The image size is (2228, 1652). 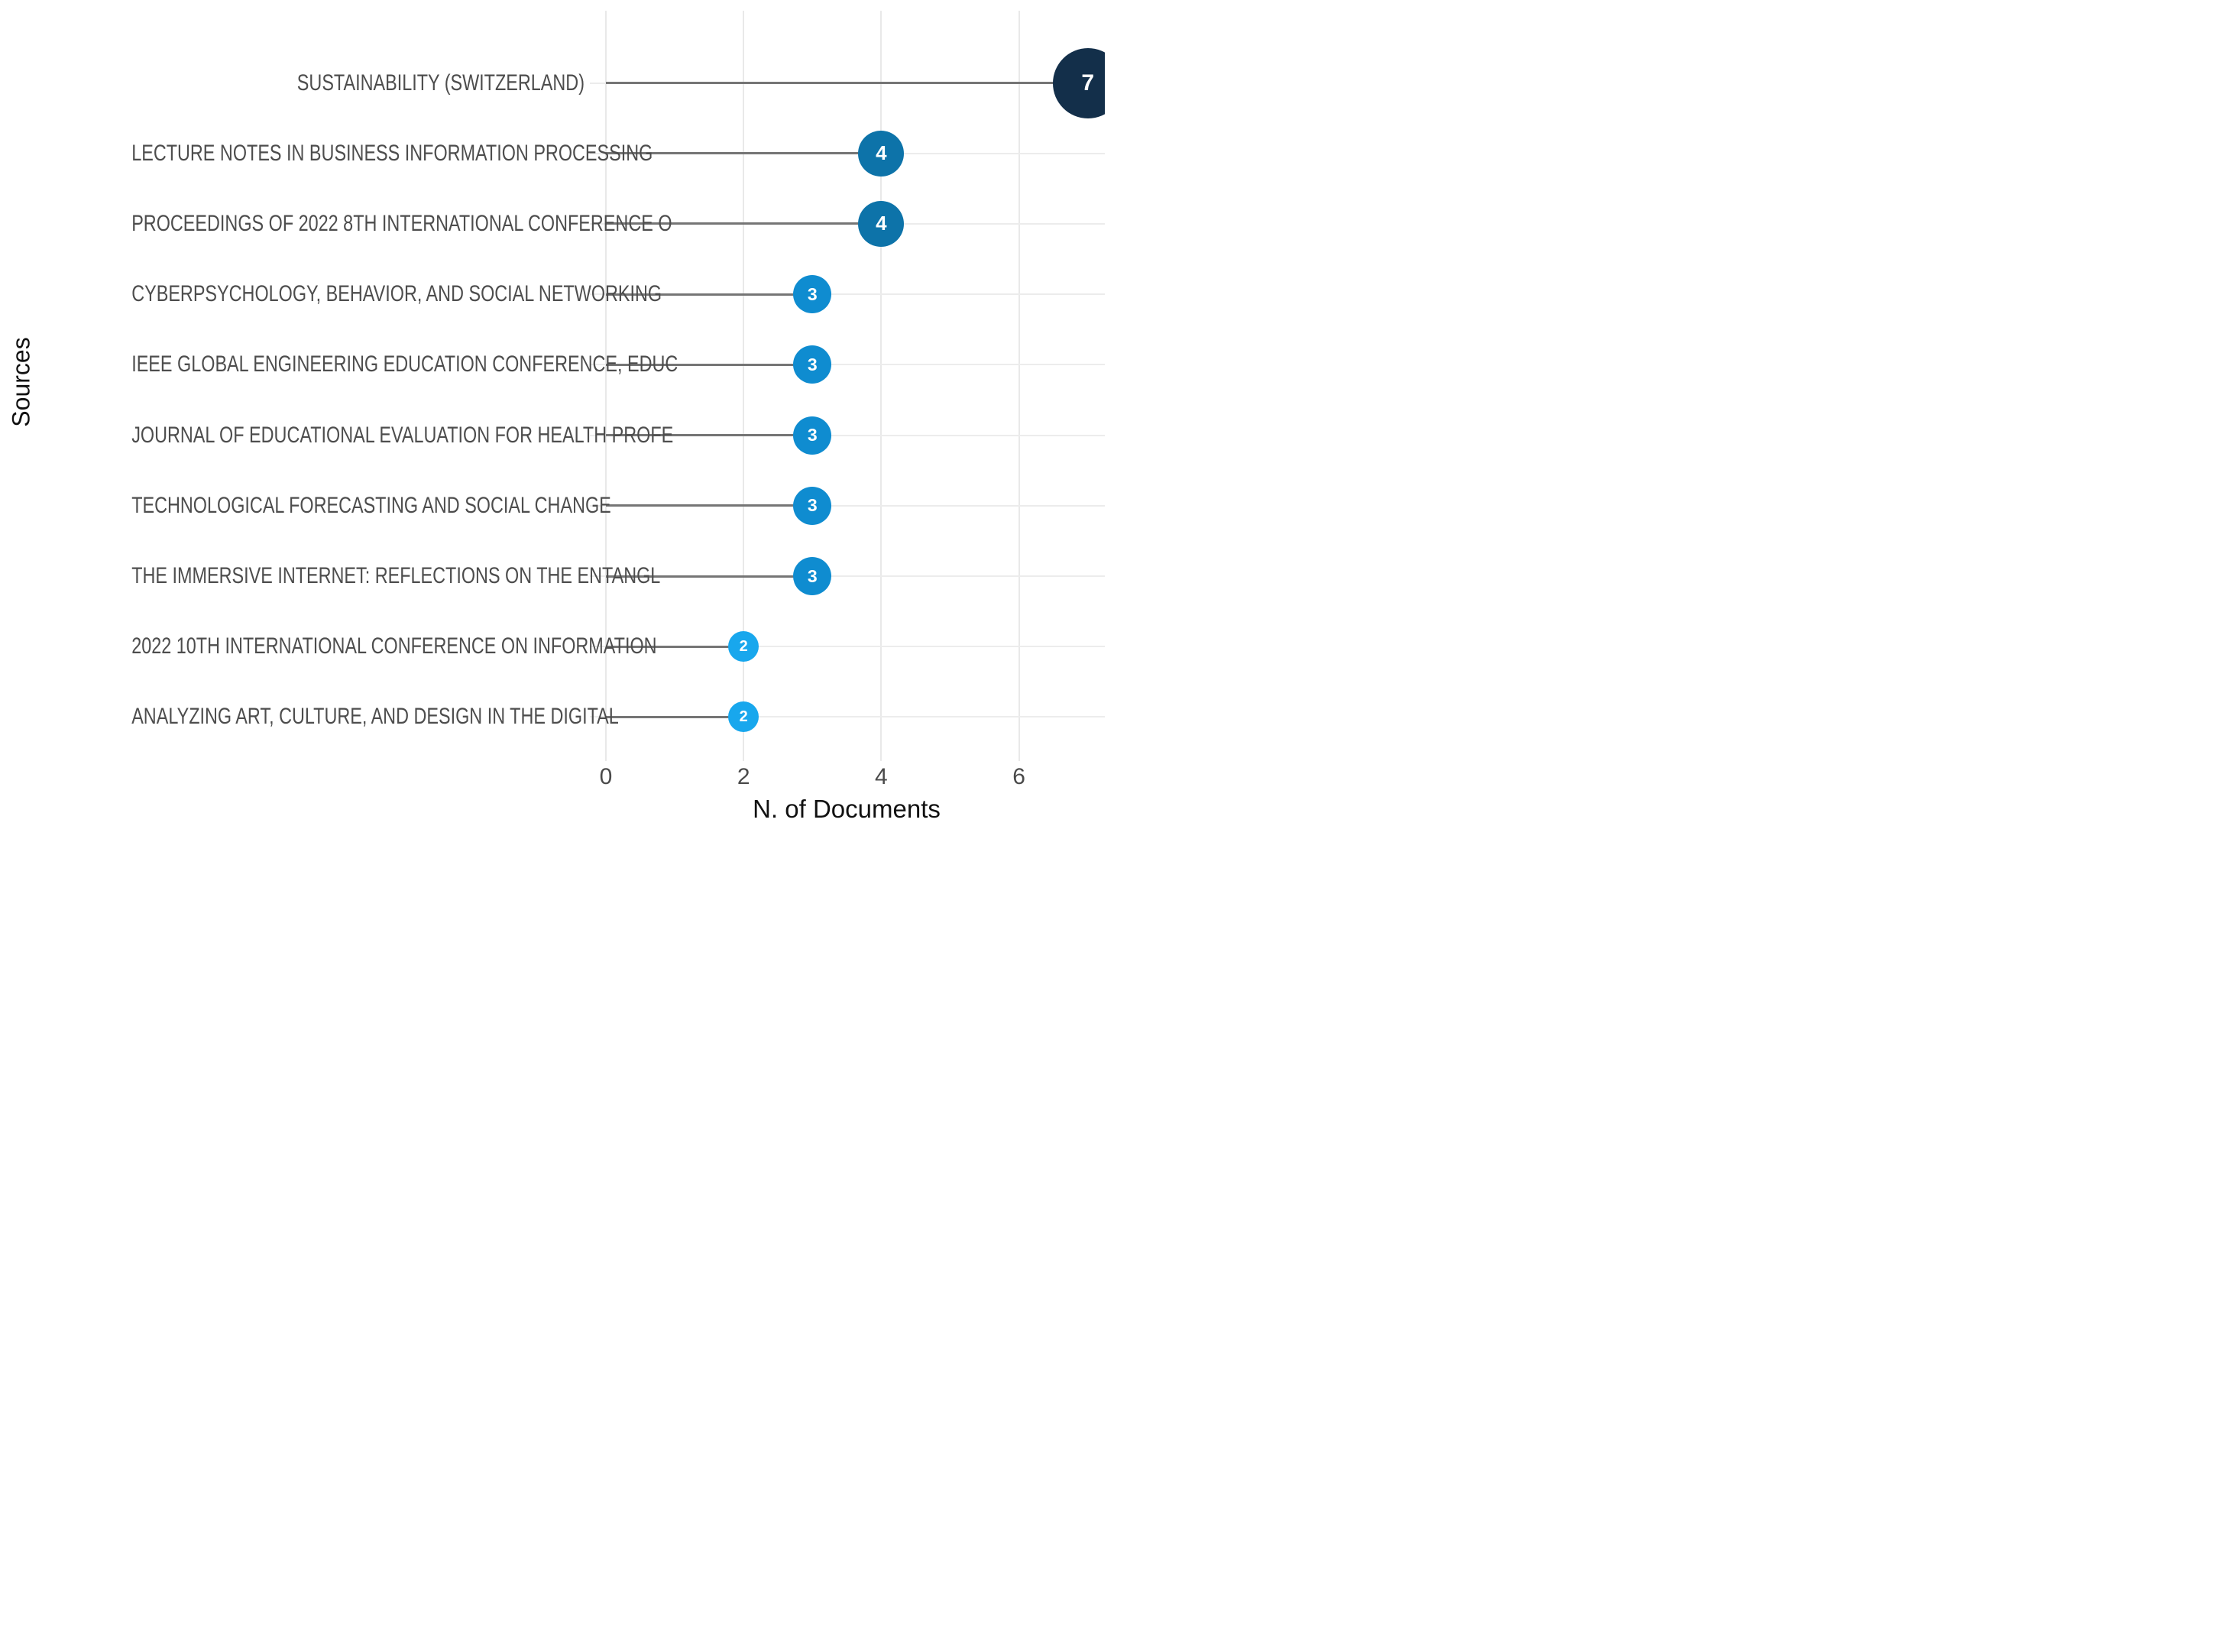 What do you see at coordinates (1018, 776) in the screenshot?
I see `x-tick-label: 6` at bounding box center [1018, 776].